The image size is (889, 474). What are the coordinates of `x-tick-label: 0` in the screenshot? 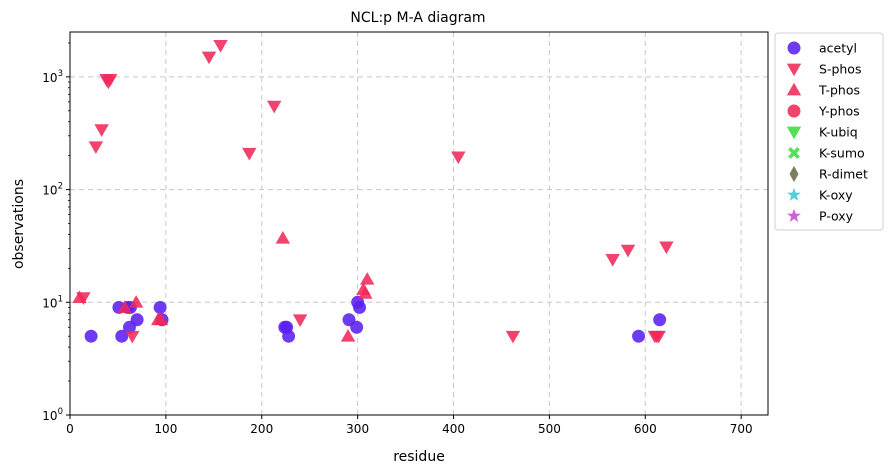 It's located at (70, 429).